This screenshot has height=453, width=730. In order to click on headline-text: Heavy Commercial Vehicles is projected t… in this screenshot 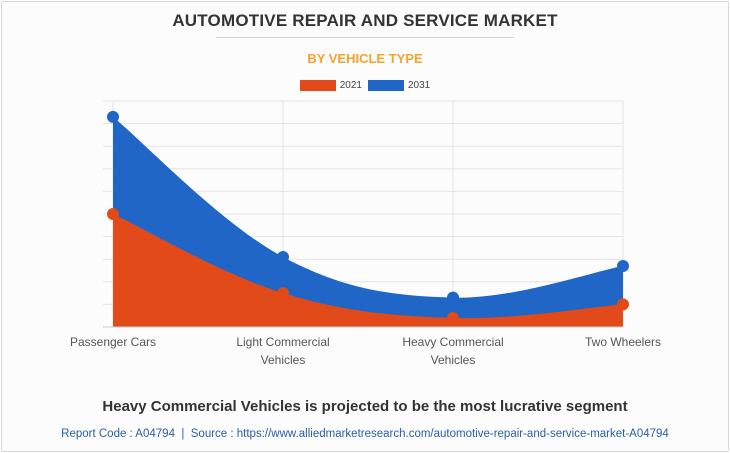, I will do `click(365, 406)`.